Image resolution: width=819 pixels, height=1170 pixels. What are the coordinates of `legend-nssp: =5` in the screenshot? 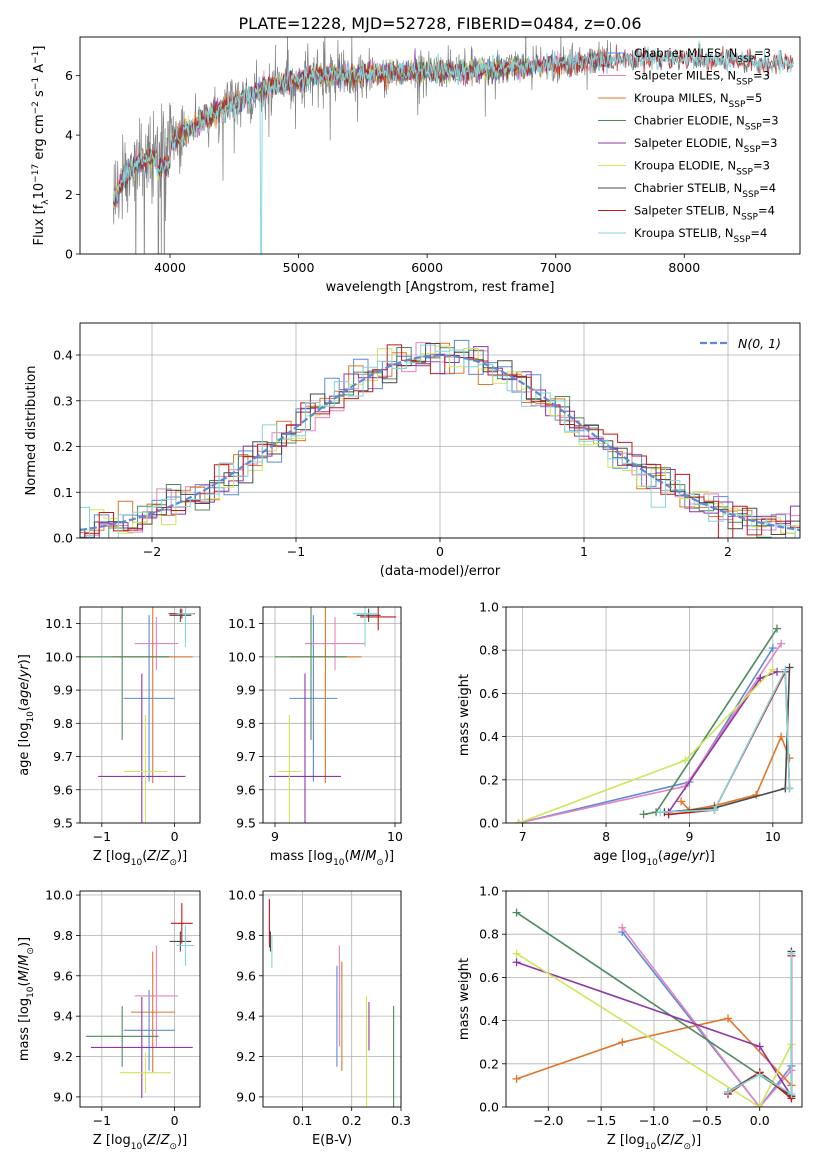 It's located at (753, 98).